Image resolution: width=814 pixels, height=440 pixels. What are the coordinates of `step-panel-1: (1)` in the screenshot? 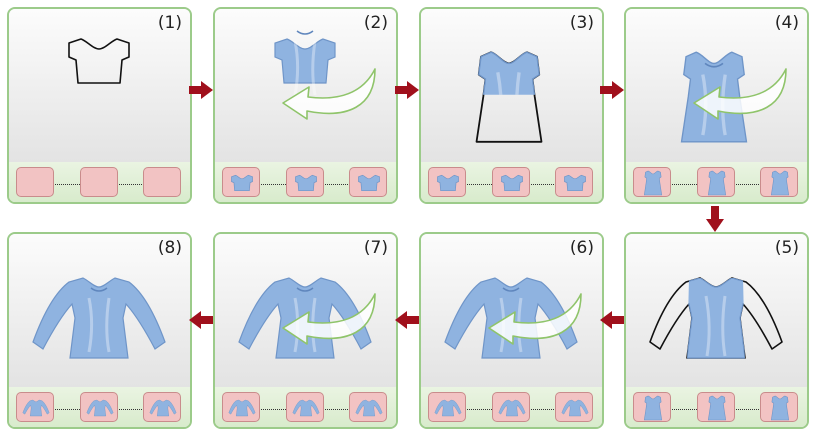 It's located at (99, 105).